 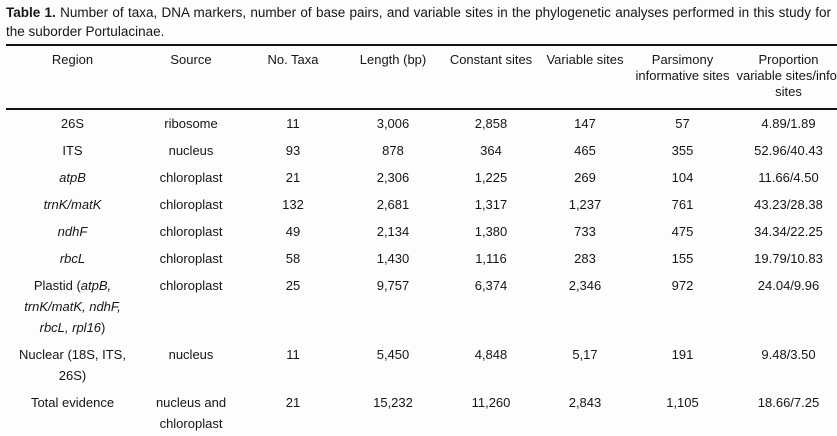 What do you see at coordinates (682, 177) in the screenshot?
I see `cell-parsimony_informative_sites: 104` at bounding box center [682, 177].